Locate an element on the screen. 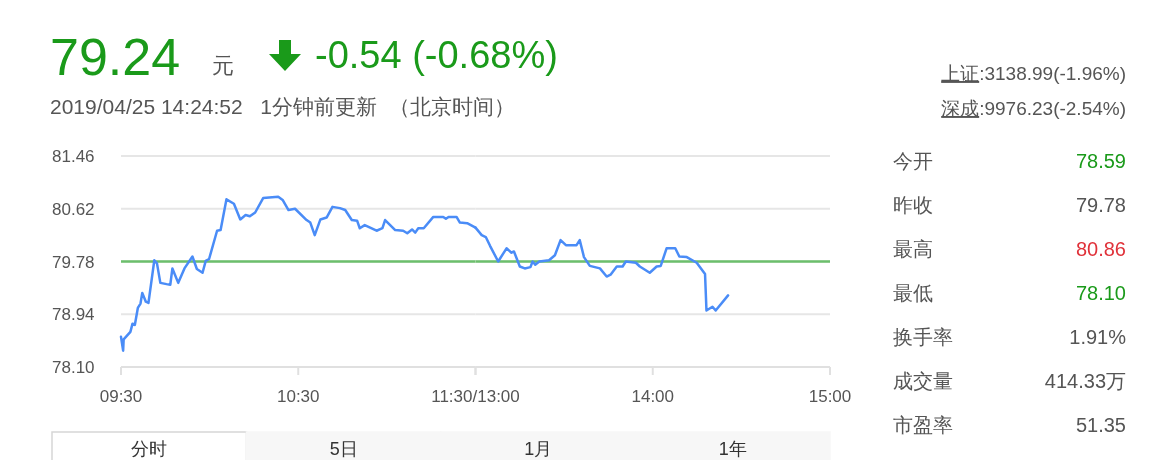  text: 78.59 is located at coordinates (1100, 161).